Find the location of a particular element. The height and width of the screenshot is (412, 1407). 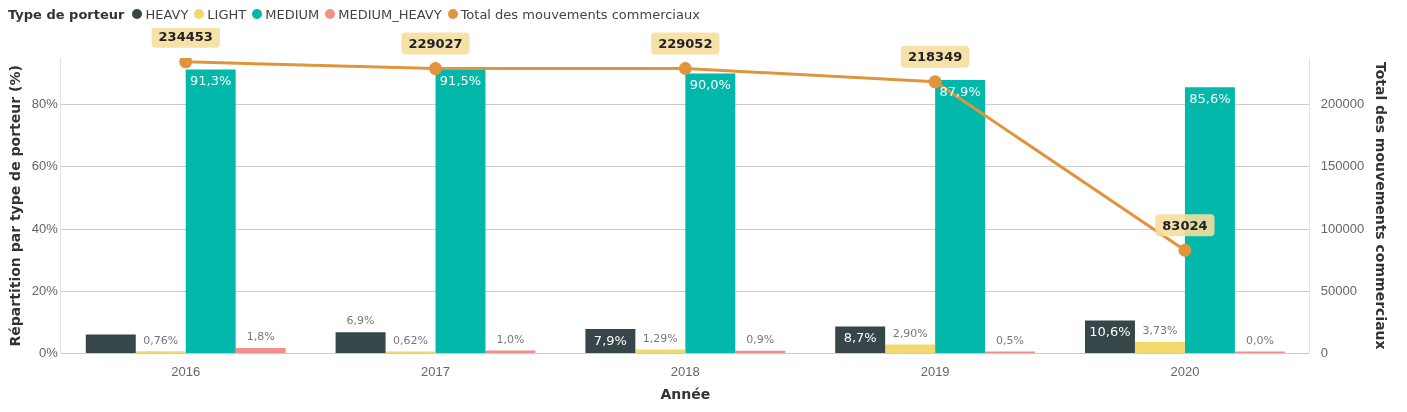

x-tick-label: 2019 is located at coordinates (935, 371).